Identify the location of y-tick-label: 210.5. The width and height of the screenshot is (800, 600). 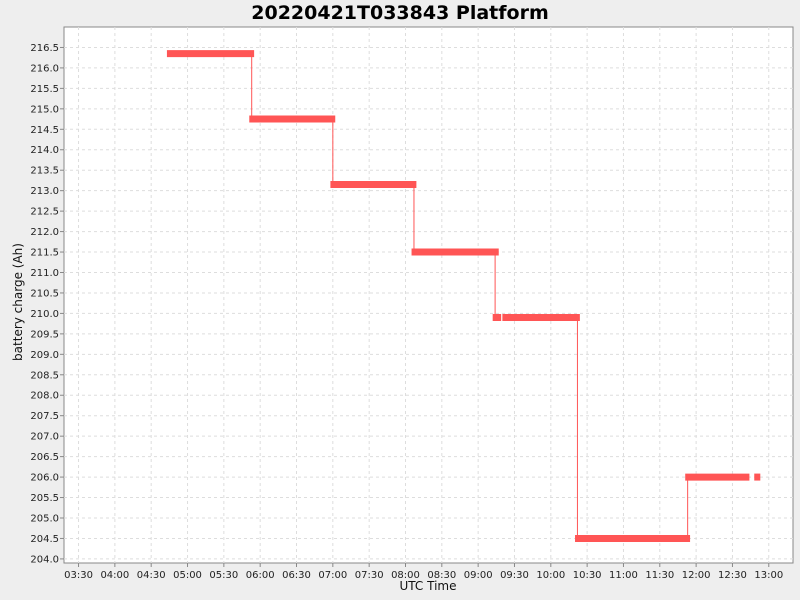
(44, 293).